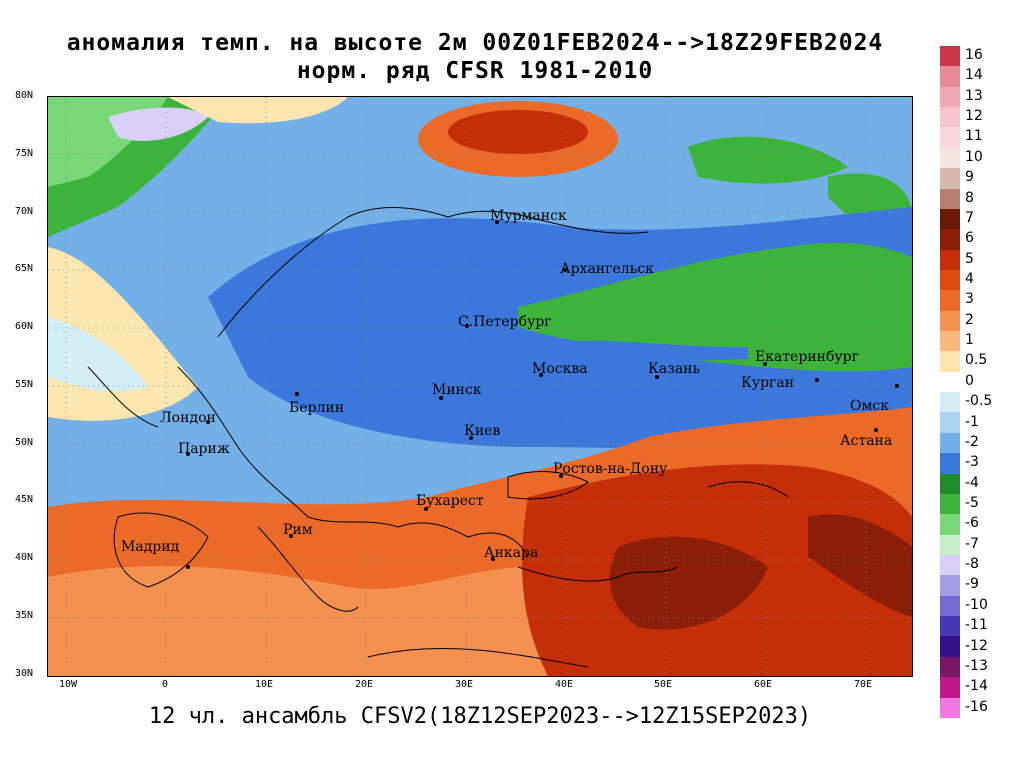  What do you see at coordinates (767, 383) in the screenshot?
I see `city-label-kurgan: Курган` at bounding box center [767, 383].